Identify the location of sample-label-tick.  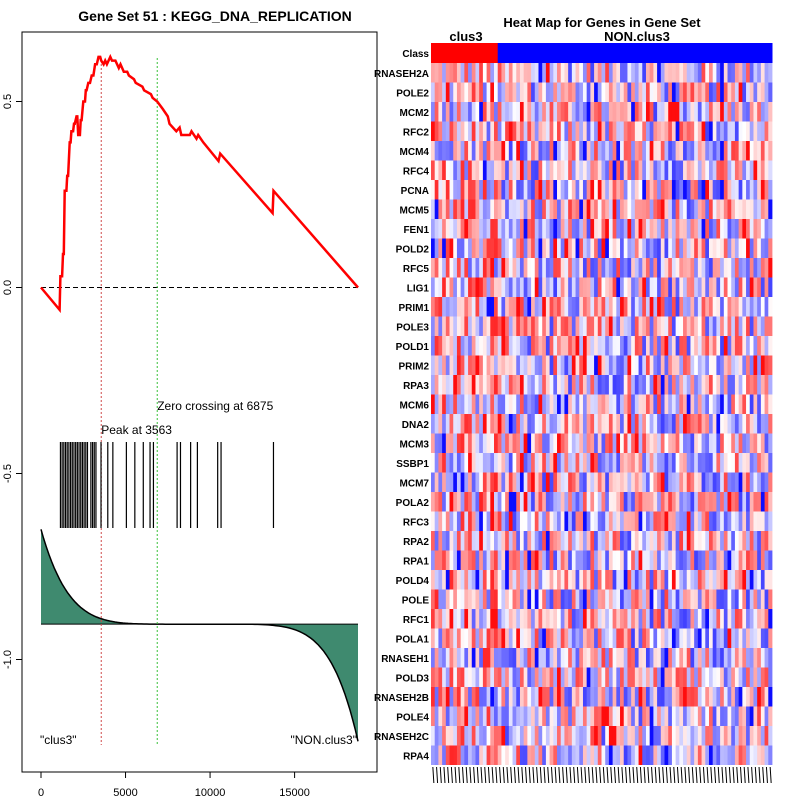
(763, 775).